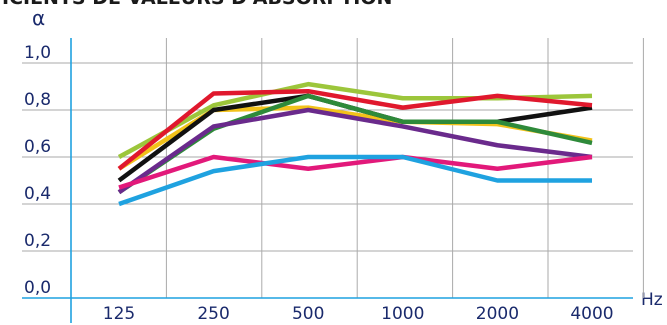  I want to click on x-tick-label: 125, so click(119, 314).